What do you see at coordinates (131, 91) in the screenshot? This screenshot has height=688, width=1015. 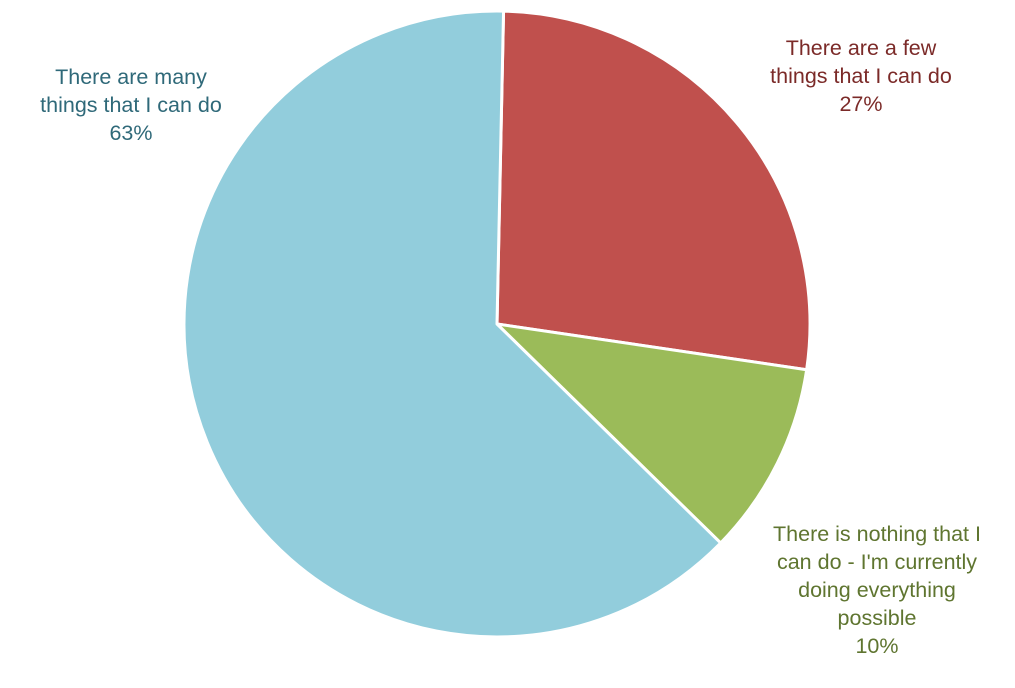 I see `slice-label-text: There are many things that I can do` at bounding box center [131, 91].